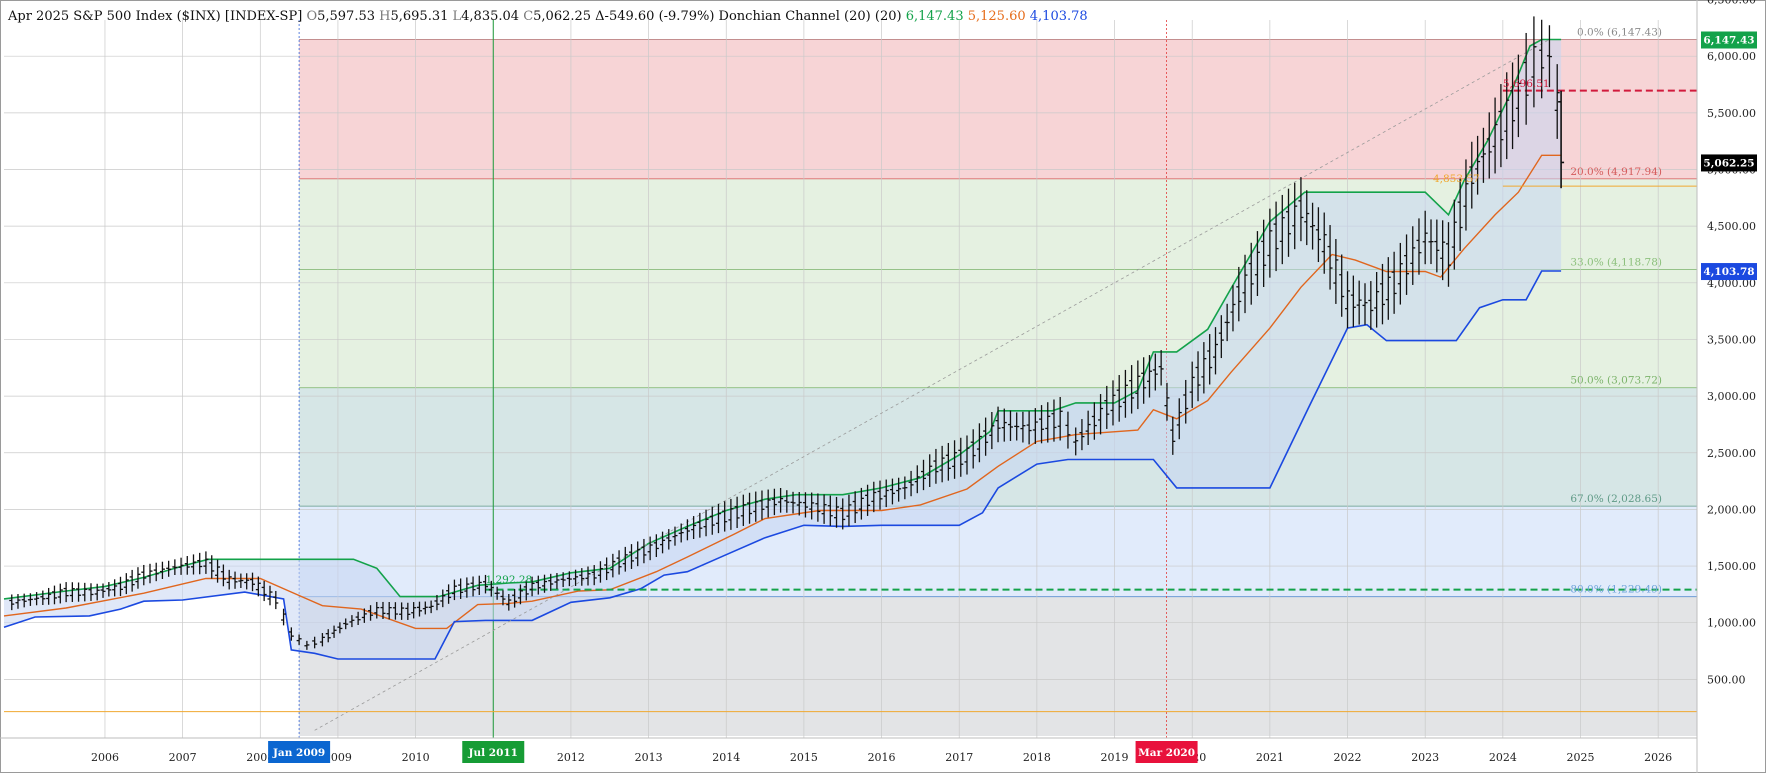 Image resolution: width=1766 pixels, height=773 pixels. What do you see at coordinates (508, 580) in the screenshot?
I see `annotation-0: 1,292.28` at bounding box center [508, 580].